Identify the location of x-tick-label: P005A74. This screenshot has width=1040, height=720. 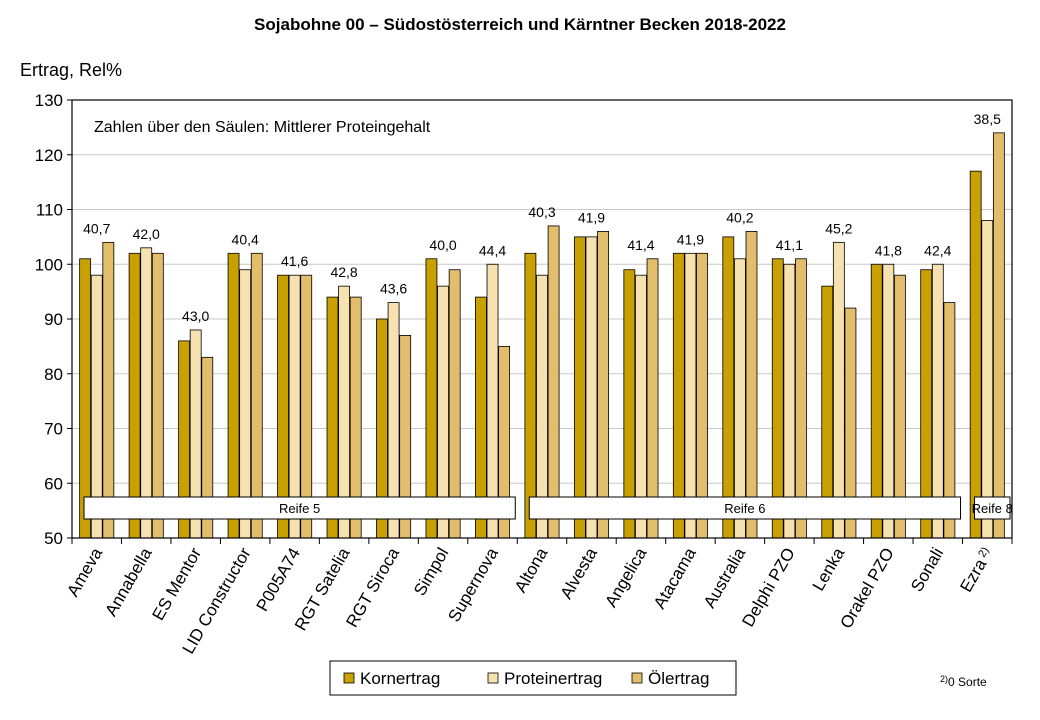
(278, 580).